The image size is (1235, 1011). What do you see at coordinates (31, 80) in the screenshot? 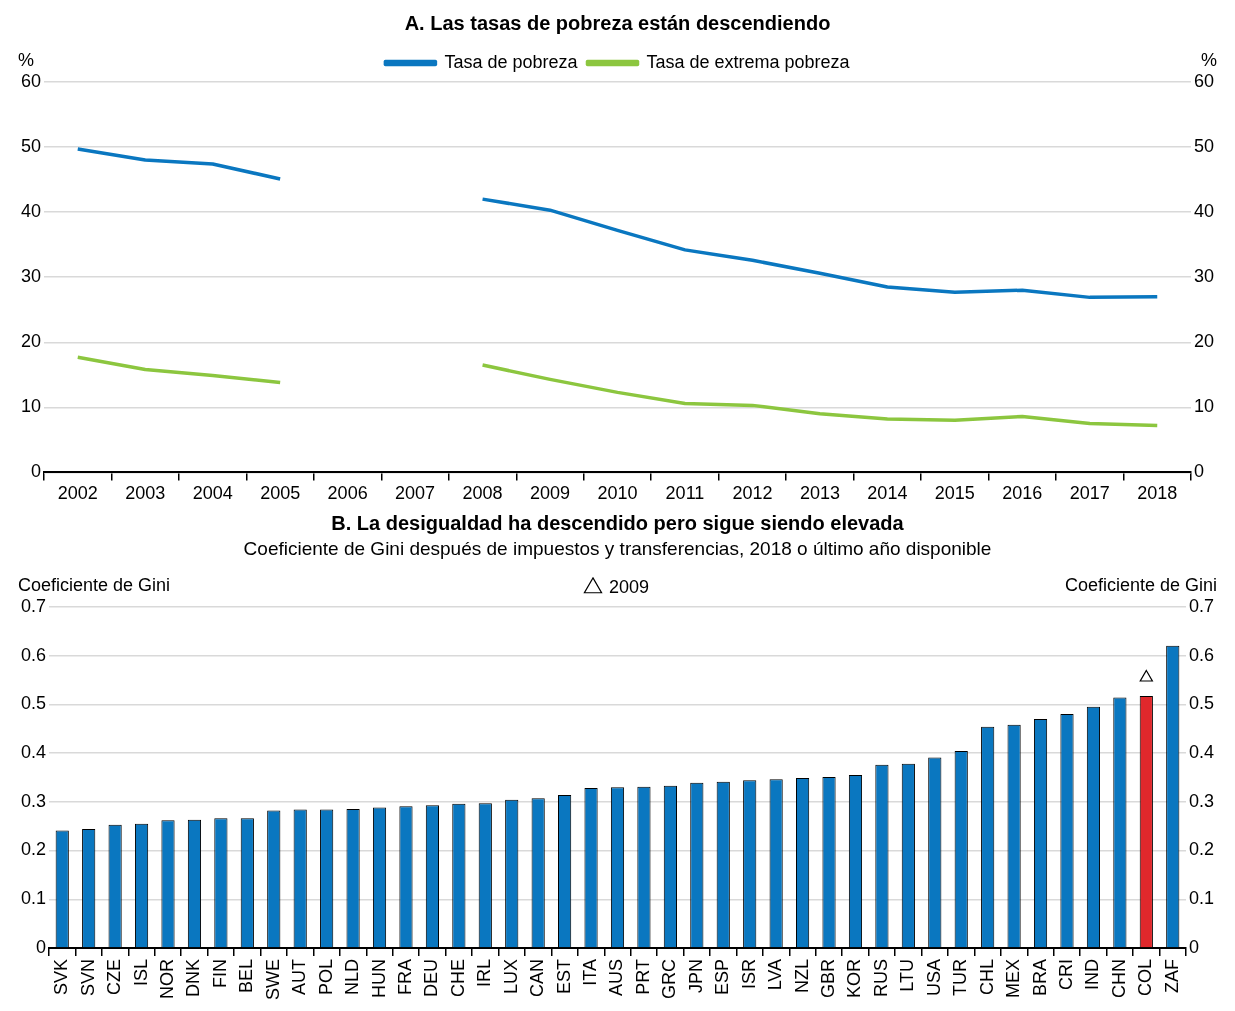
I see `y-tick-label: 60` at bounding box center [31, 80].